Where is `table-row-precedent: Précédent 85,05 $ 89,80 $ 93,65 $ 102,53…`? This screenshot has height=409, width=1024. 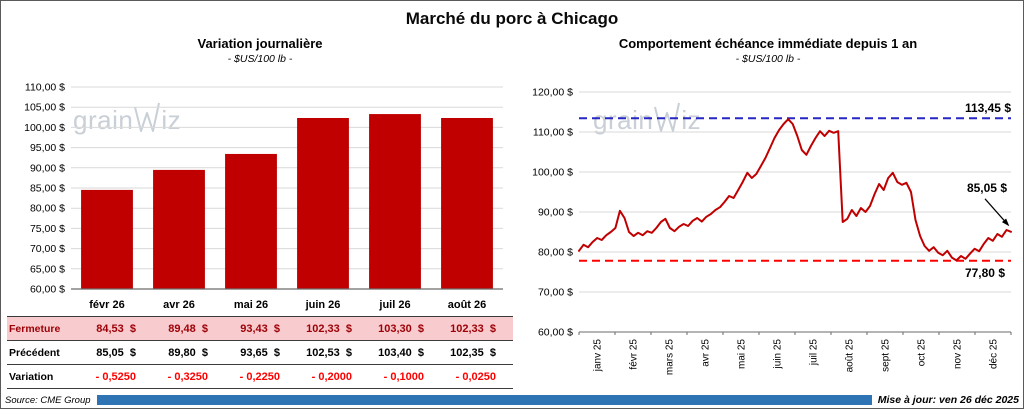
table-row-precedent: Précédent 85,05 $ 89,80 $ 93,65 $ 102,53… is located at coordinates (260, 352).